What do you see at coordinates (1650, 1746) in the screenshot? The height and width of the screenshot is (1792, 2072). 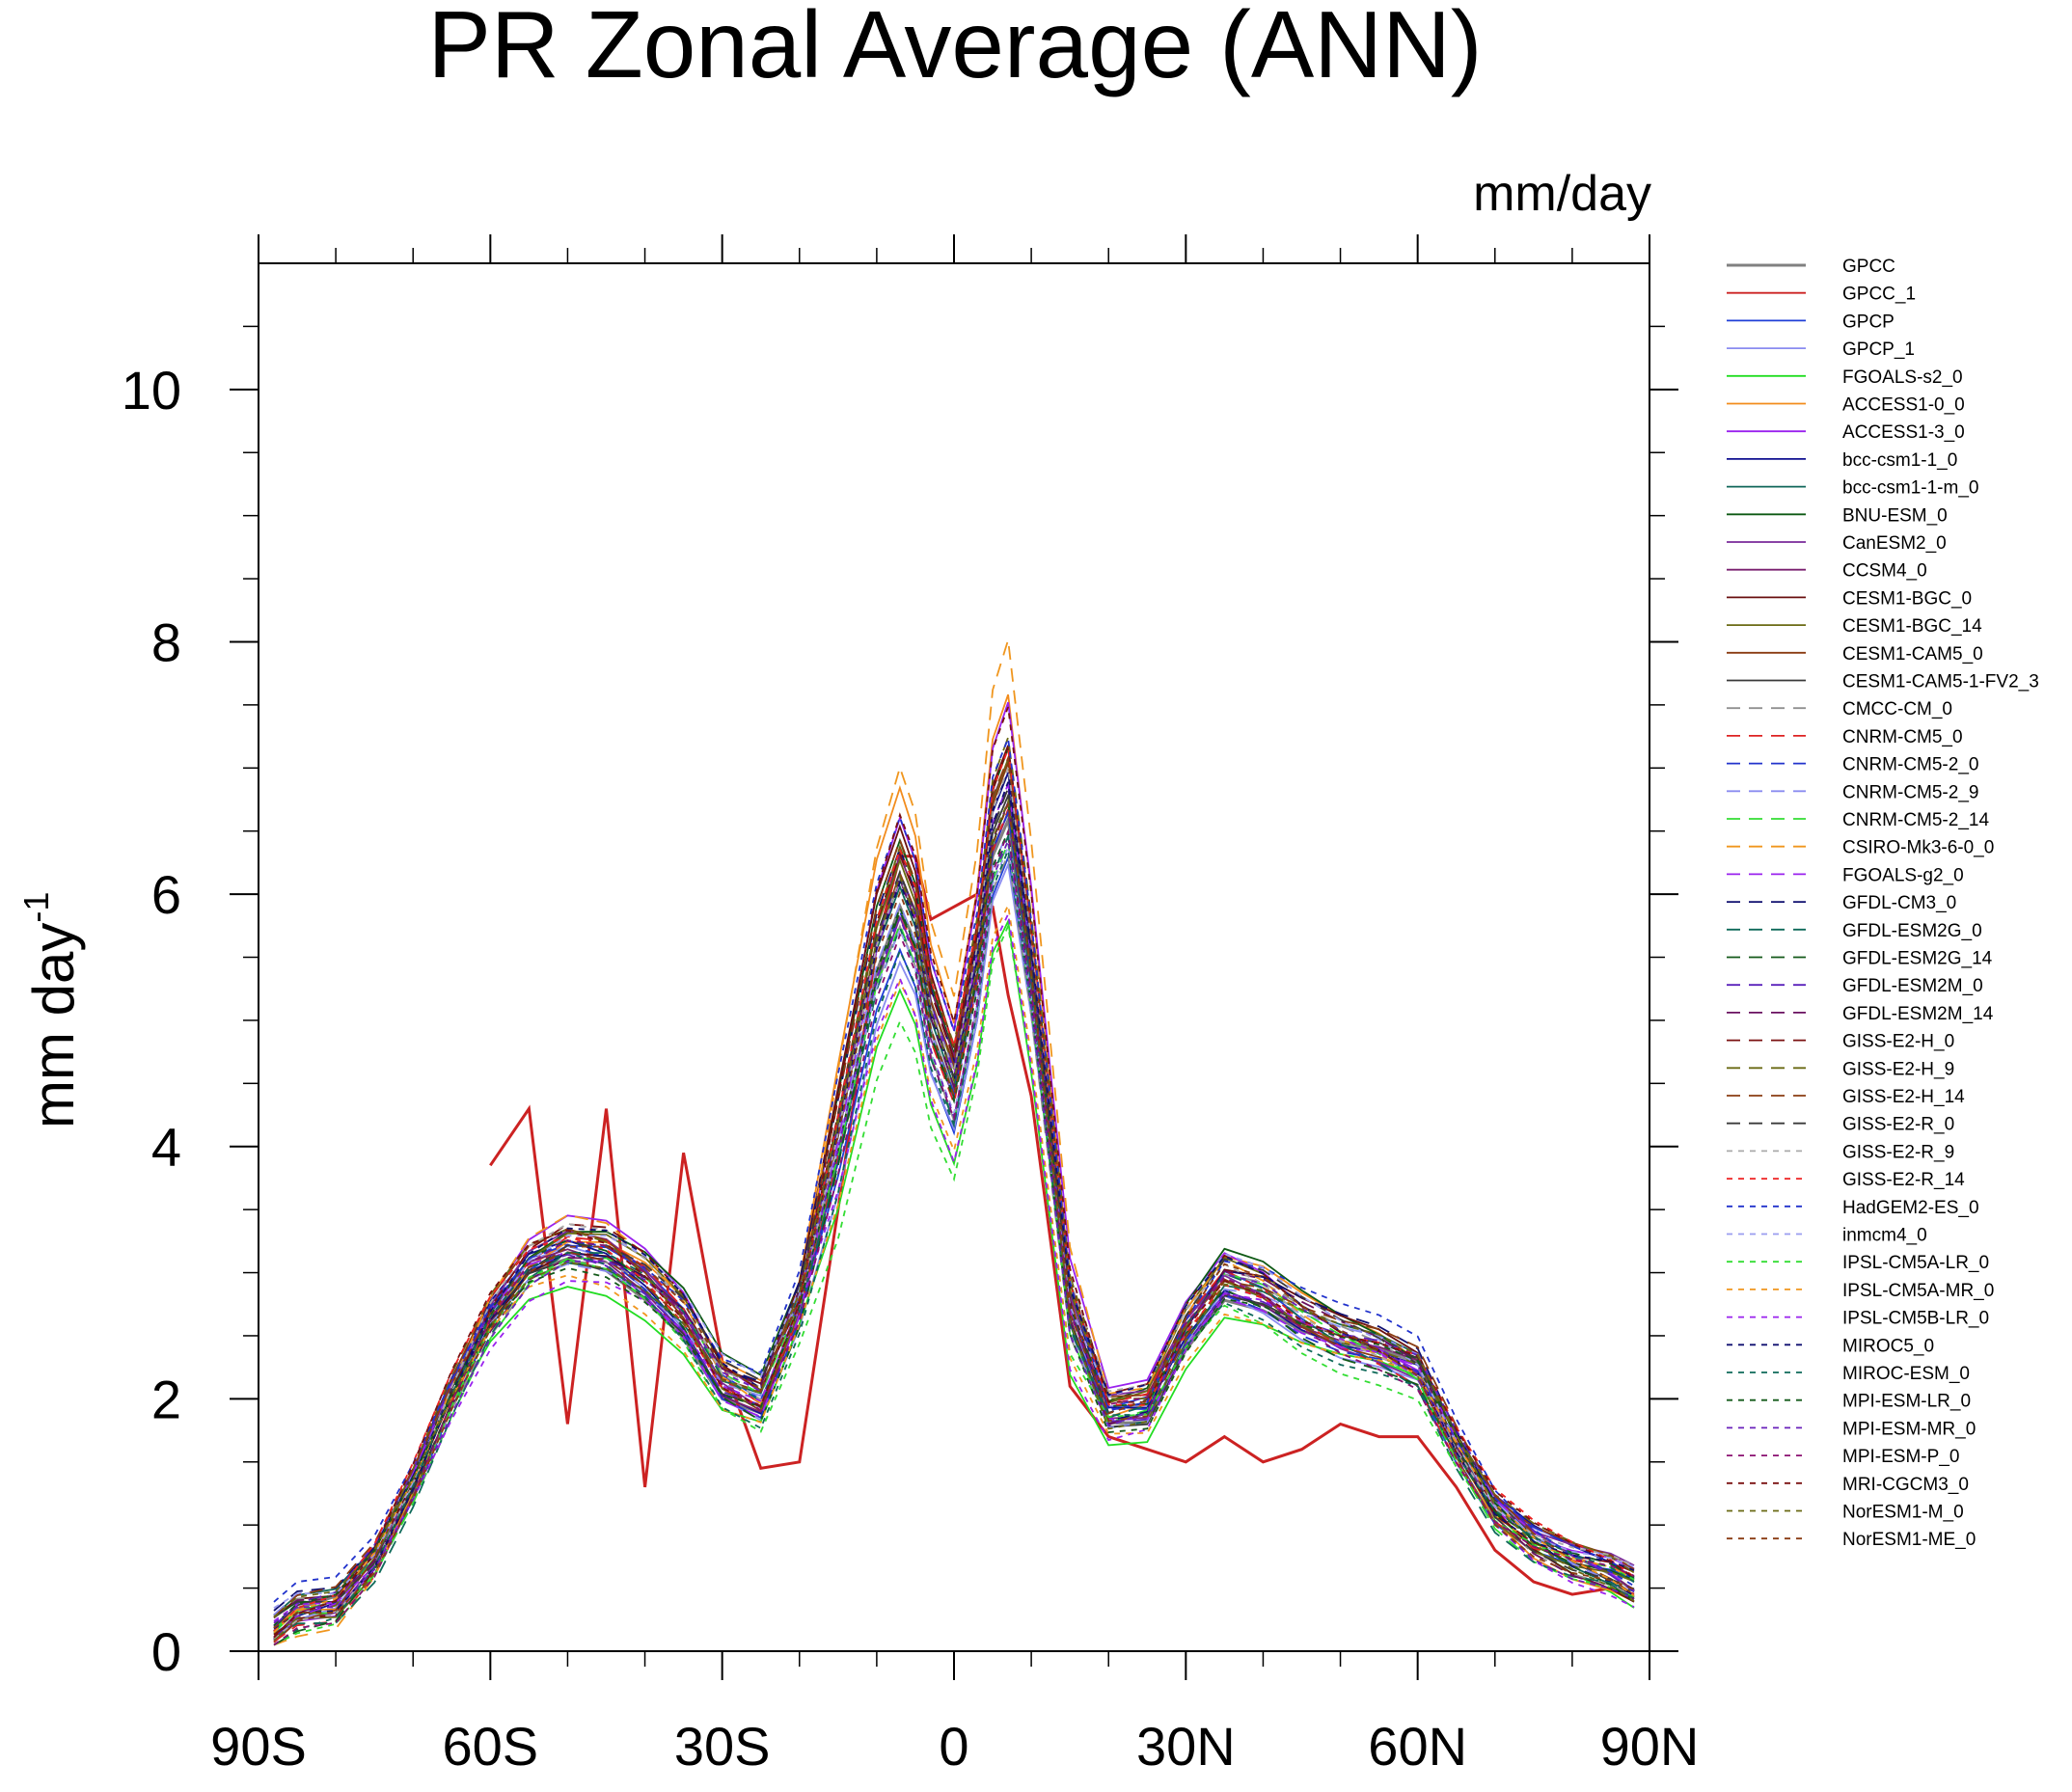 I see `x-tick-label: 90N` at bounding box center [1650, 1746].